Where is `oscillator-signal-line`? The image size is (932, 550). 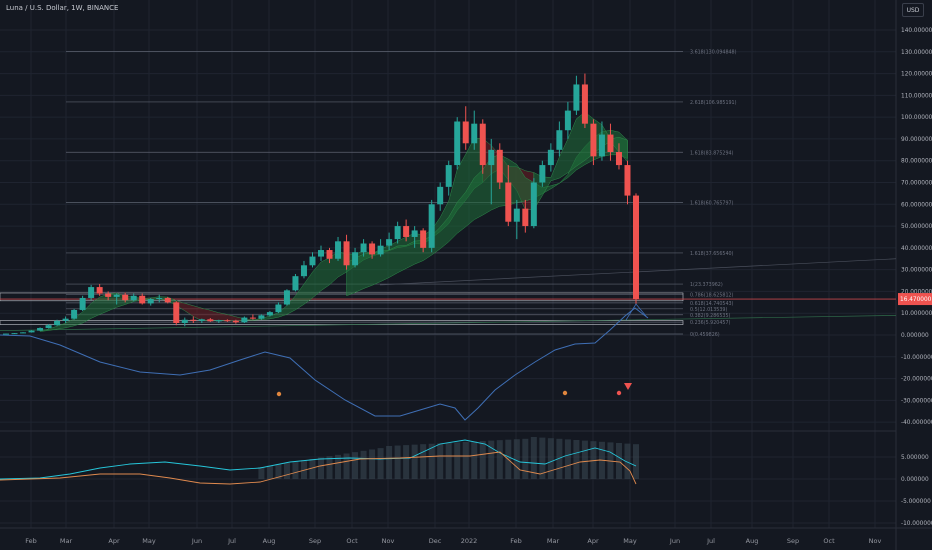 oscillator-signal-line is located at coordinates (318, 468).